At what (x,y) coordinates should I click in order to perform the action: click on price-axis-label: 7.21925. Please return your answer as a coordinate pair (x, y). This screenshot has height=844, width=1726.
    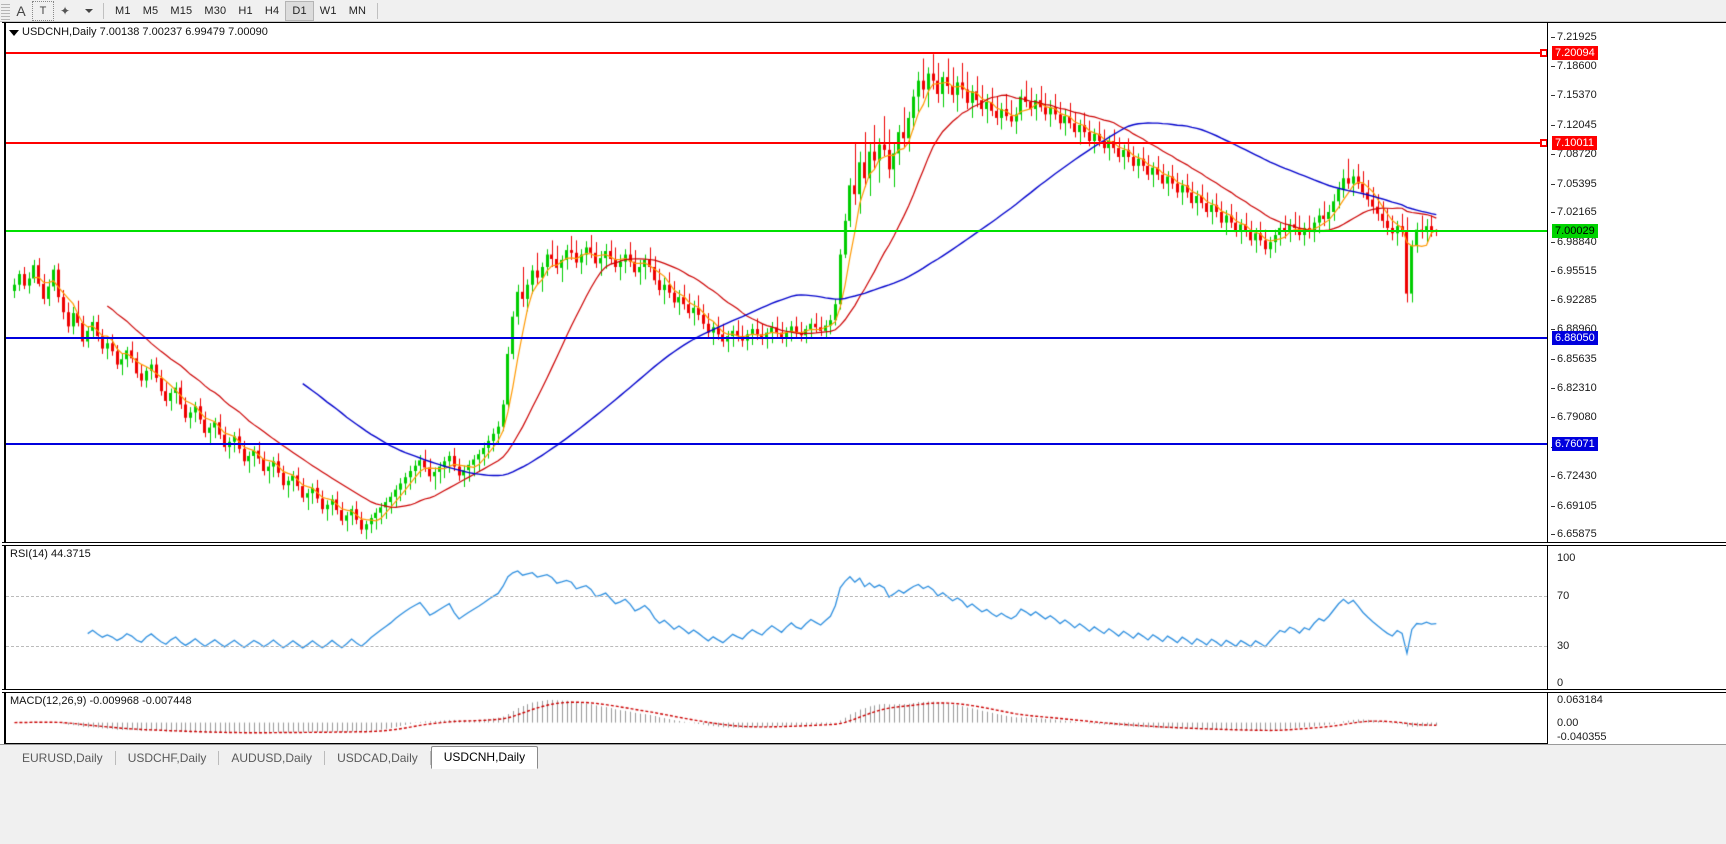
    Looking at the image, I should click on (1577, 36).